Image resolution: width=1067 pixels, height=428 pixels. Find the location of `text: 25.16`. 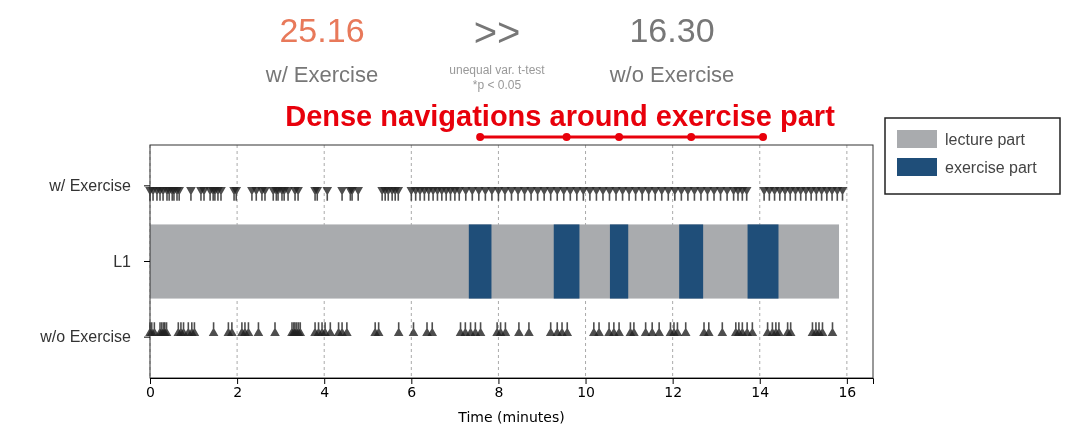

text: 25.16 is located at coordinates (322, 30).